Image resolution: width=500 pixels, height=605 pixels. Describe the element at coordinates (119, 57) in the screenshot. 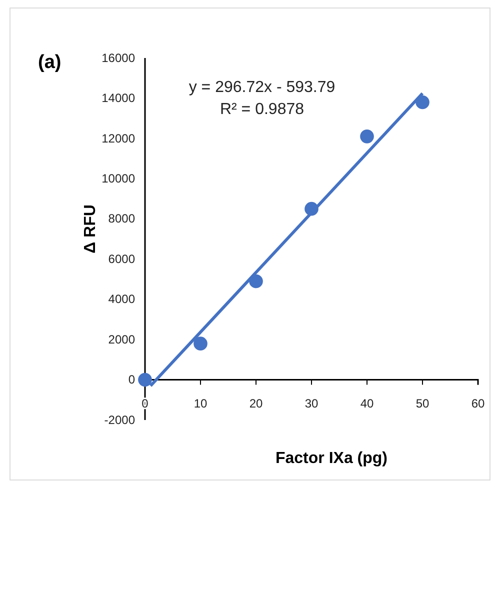

I see `y-tick-label: 16000` at that location.